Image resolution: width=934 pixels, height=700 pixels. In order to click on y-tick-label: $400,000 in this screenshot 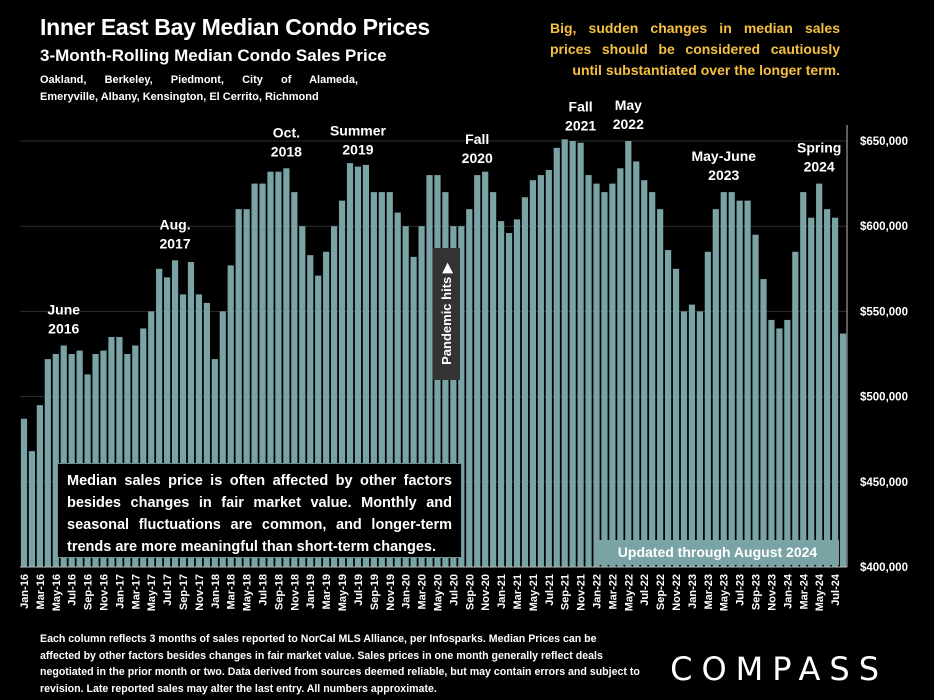, I will do `click(884, 568)`.